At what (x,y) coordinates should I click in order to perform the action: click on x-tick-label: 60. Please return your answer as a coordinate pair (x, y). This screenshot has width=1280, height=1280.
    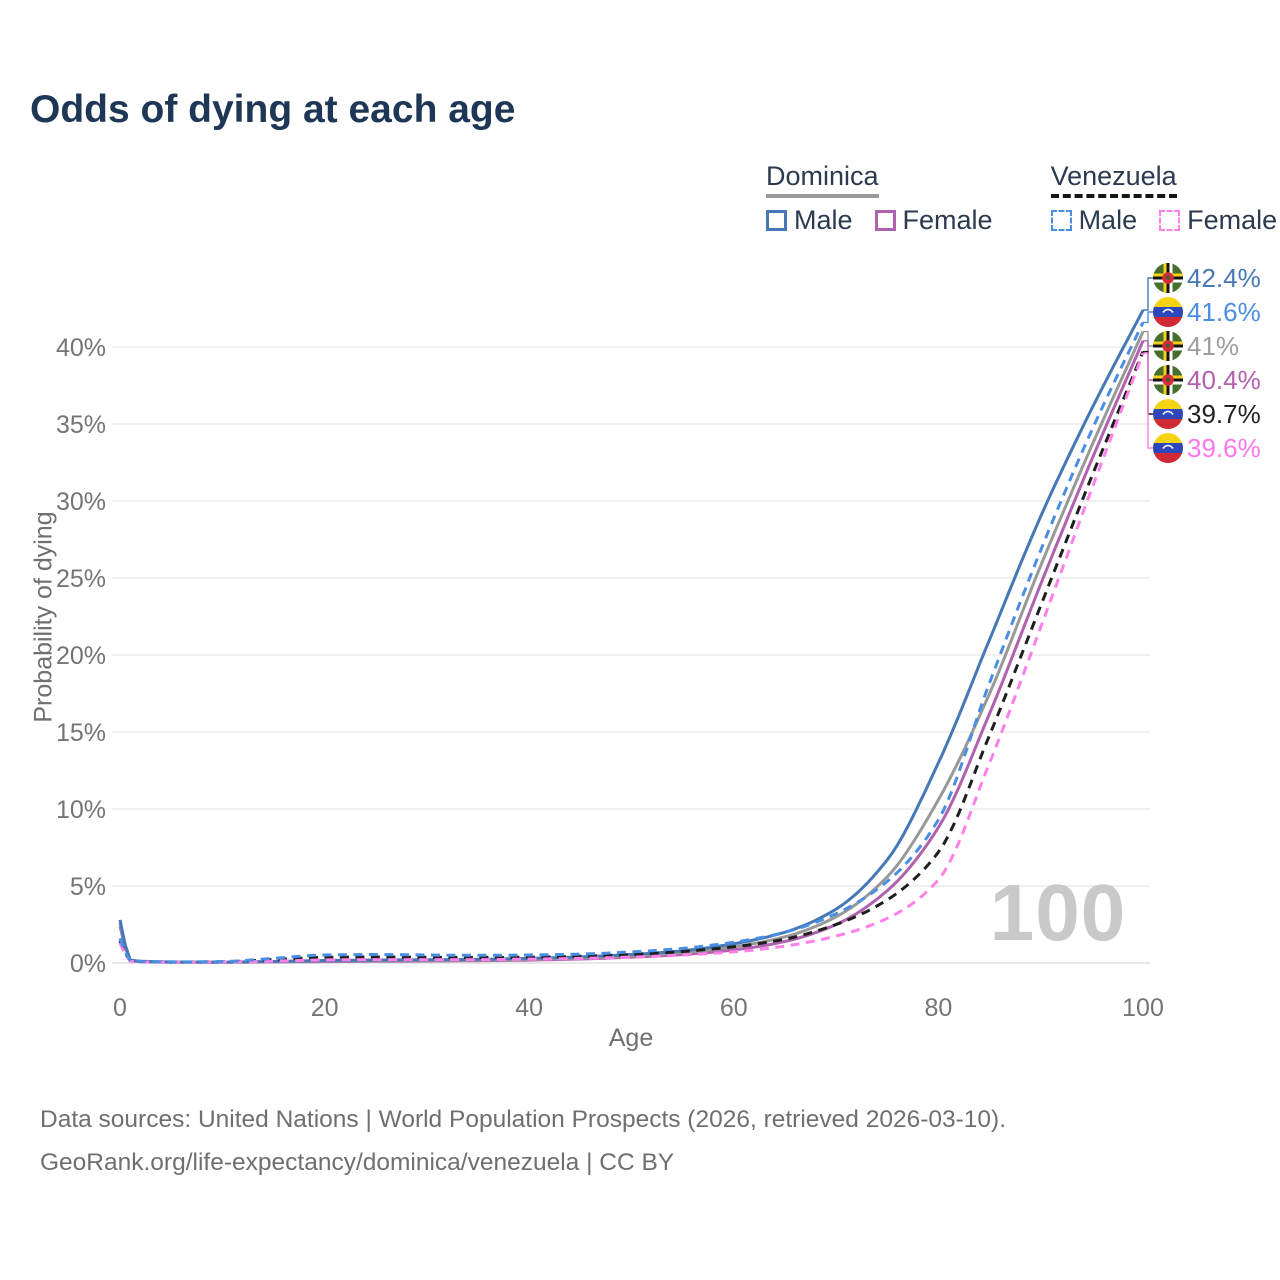
    Looking at the image, I should click on (734, 1008).